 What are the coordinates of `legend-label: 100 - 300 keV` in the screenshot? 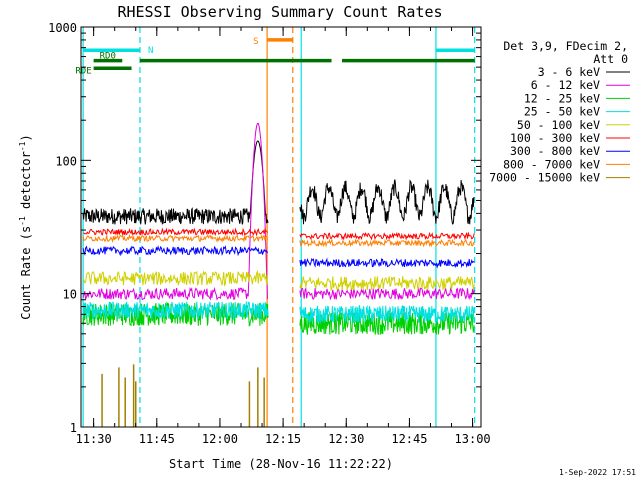 It's located at (555, 138).